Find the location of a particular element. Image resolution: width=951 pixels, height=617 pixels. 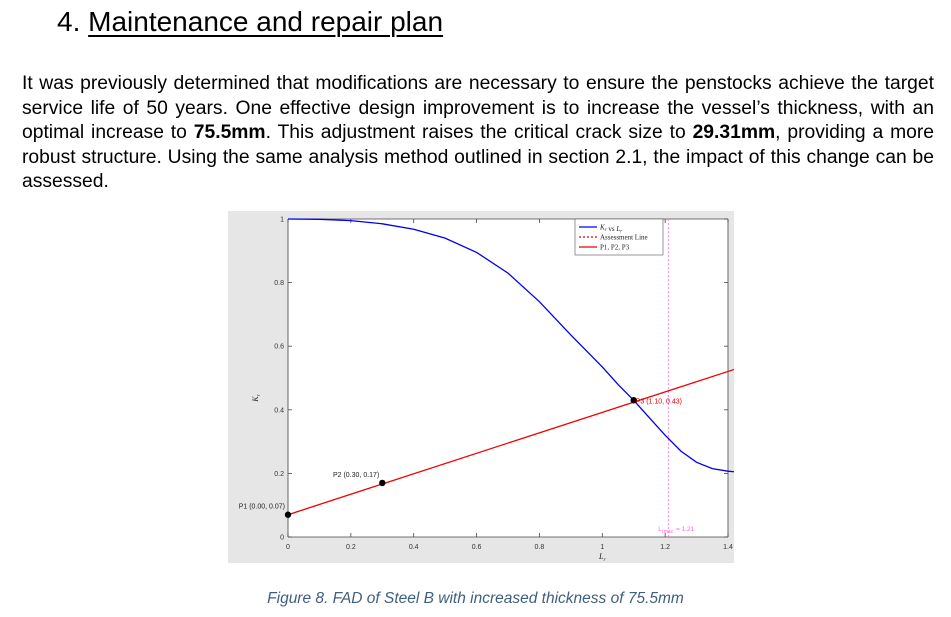

section-number: 4. is located at coordinates (69, 21).